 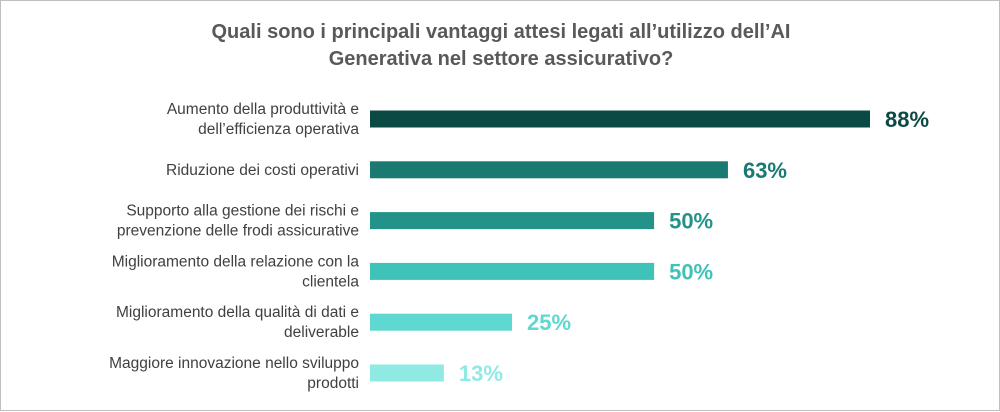 I want to click on value-label-4: 25%, so click(x=549, y=322).